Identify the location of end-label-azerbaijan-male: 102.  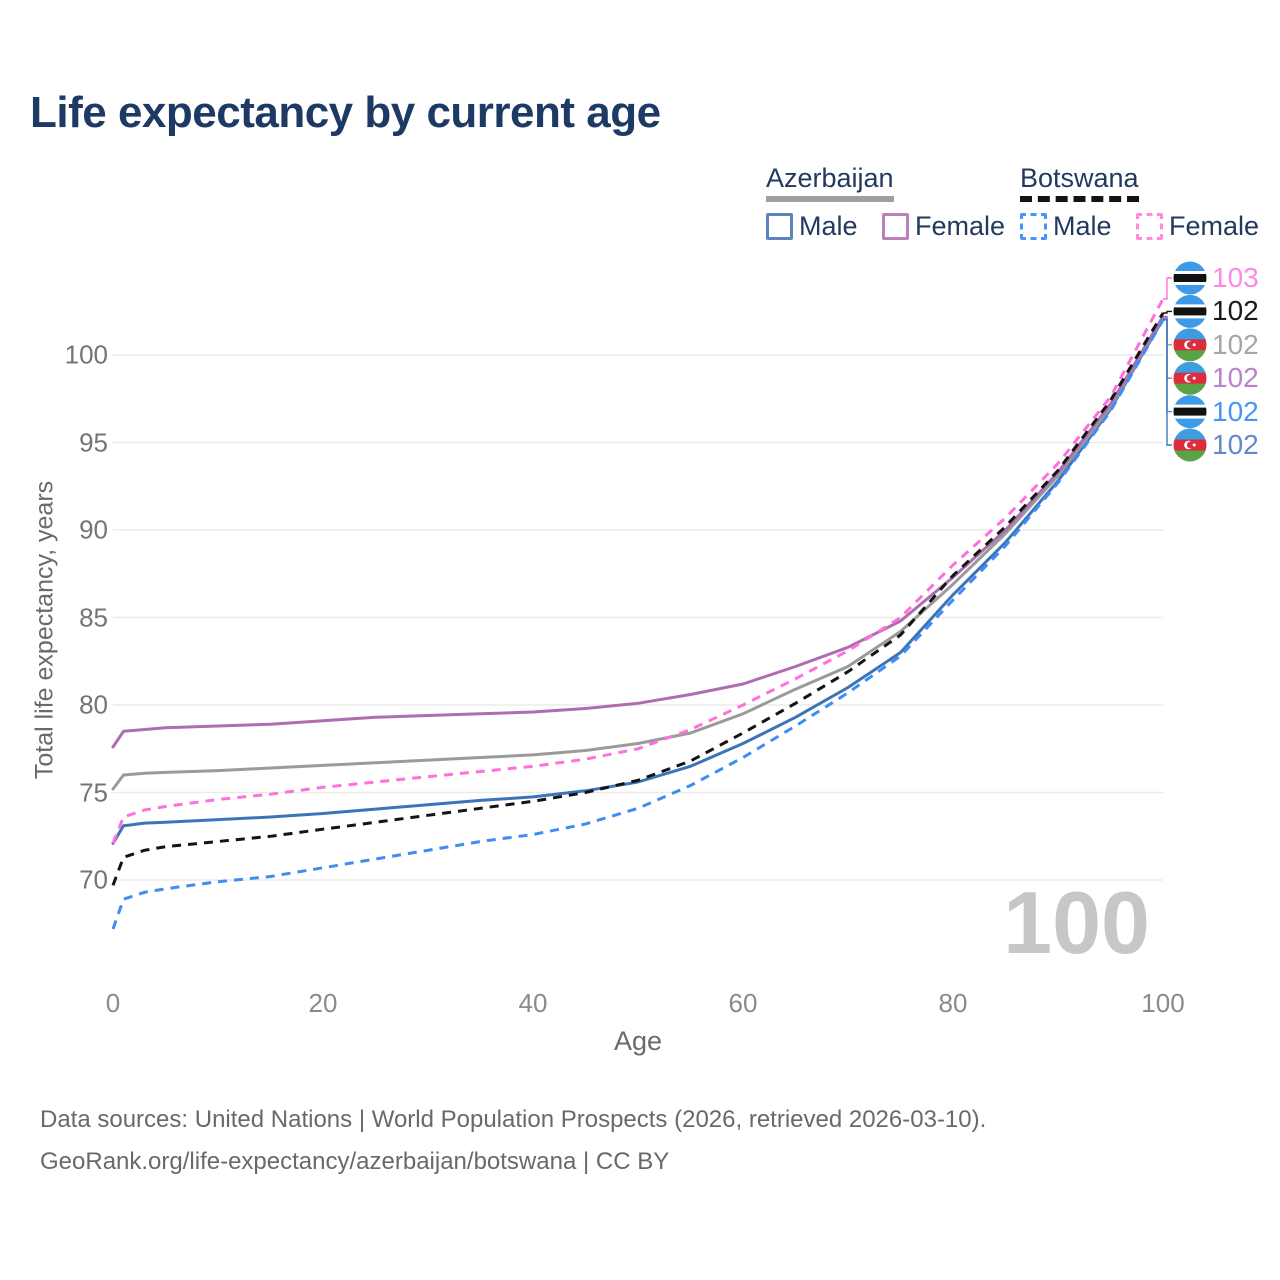
(1235, 444).